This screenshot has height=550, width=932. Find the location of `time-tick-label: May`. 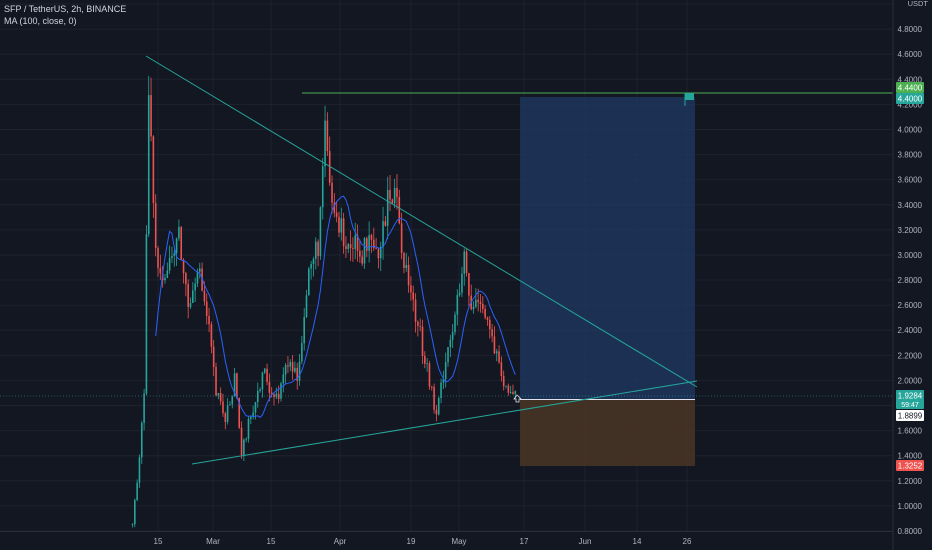

time-tick-label: May is located at coordinates (458, 541).